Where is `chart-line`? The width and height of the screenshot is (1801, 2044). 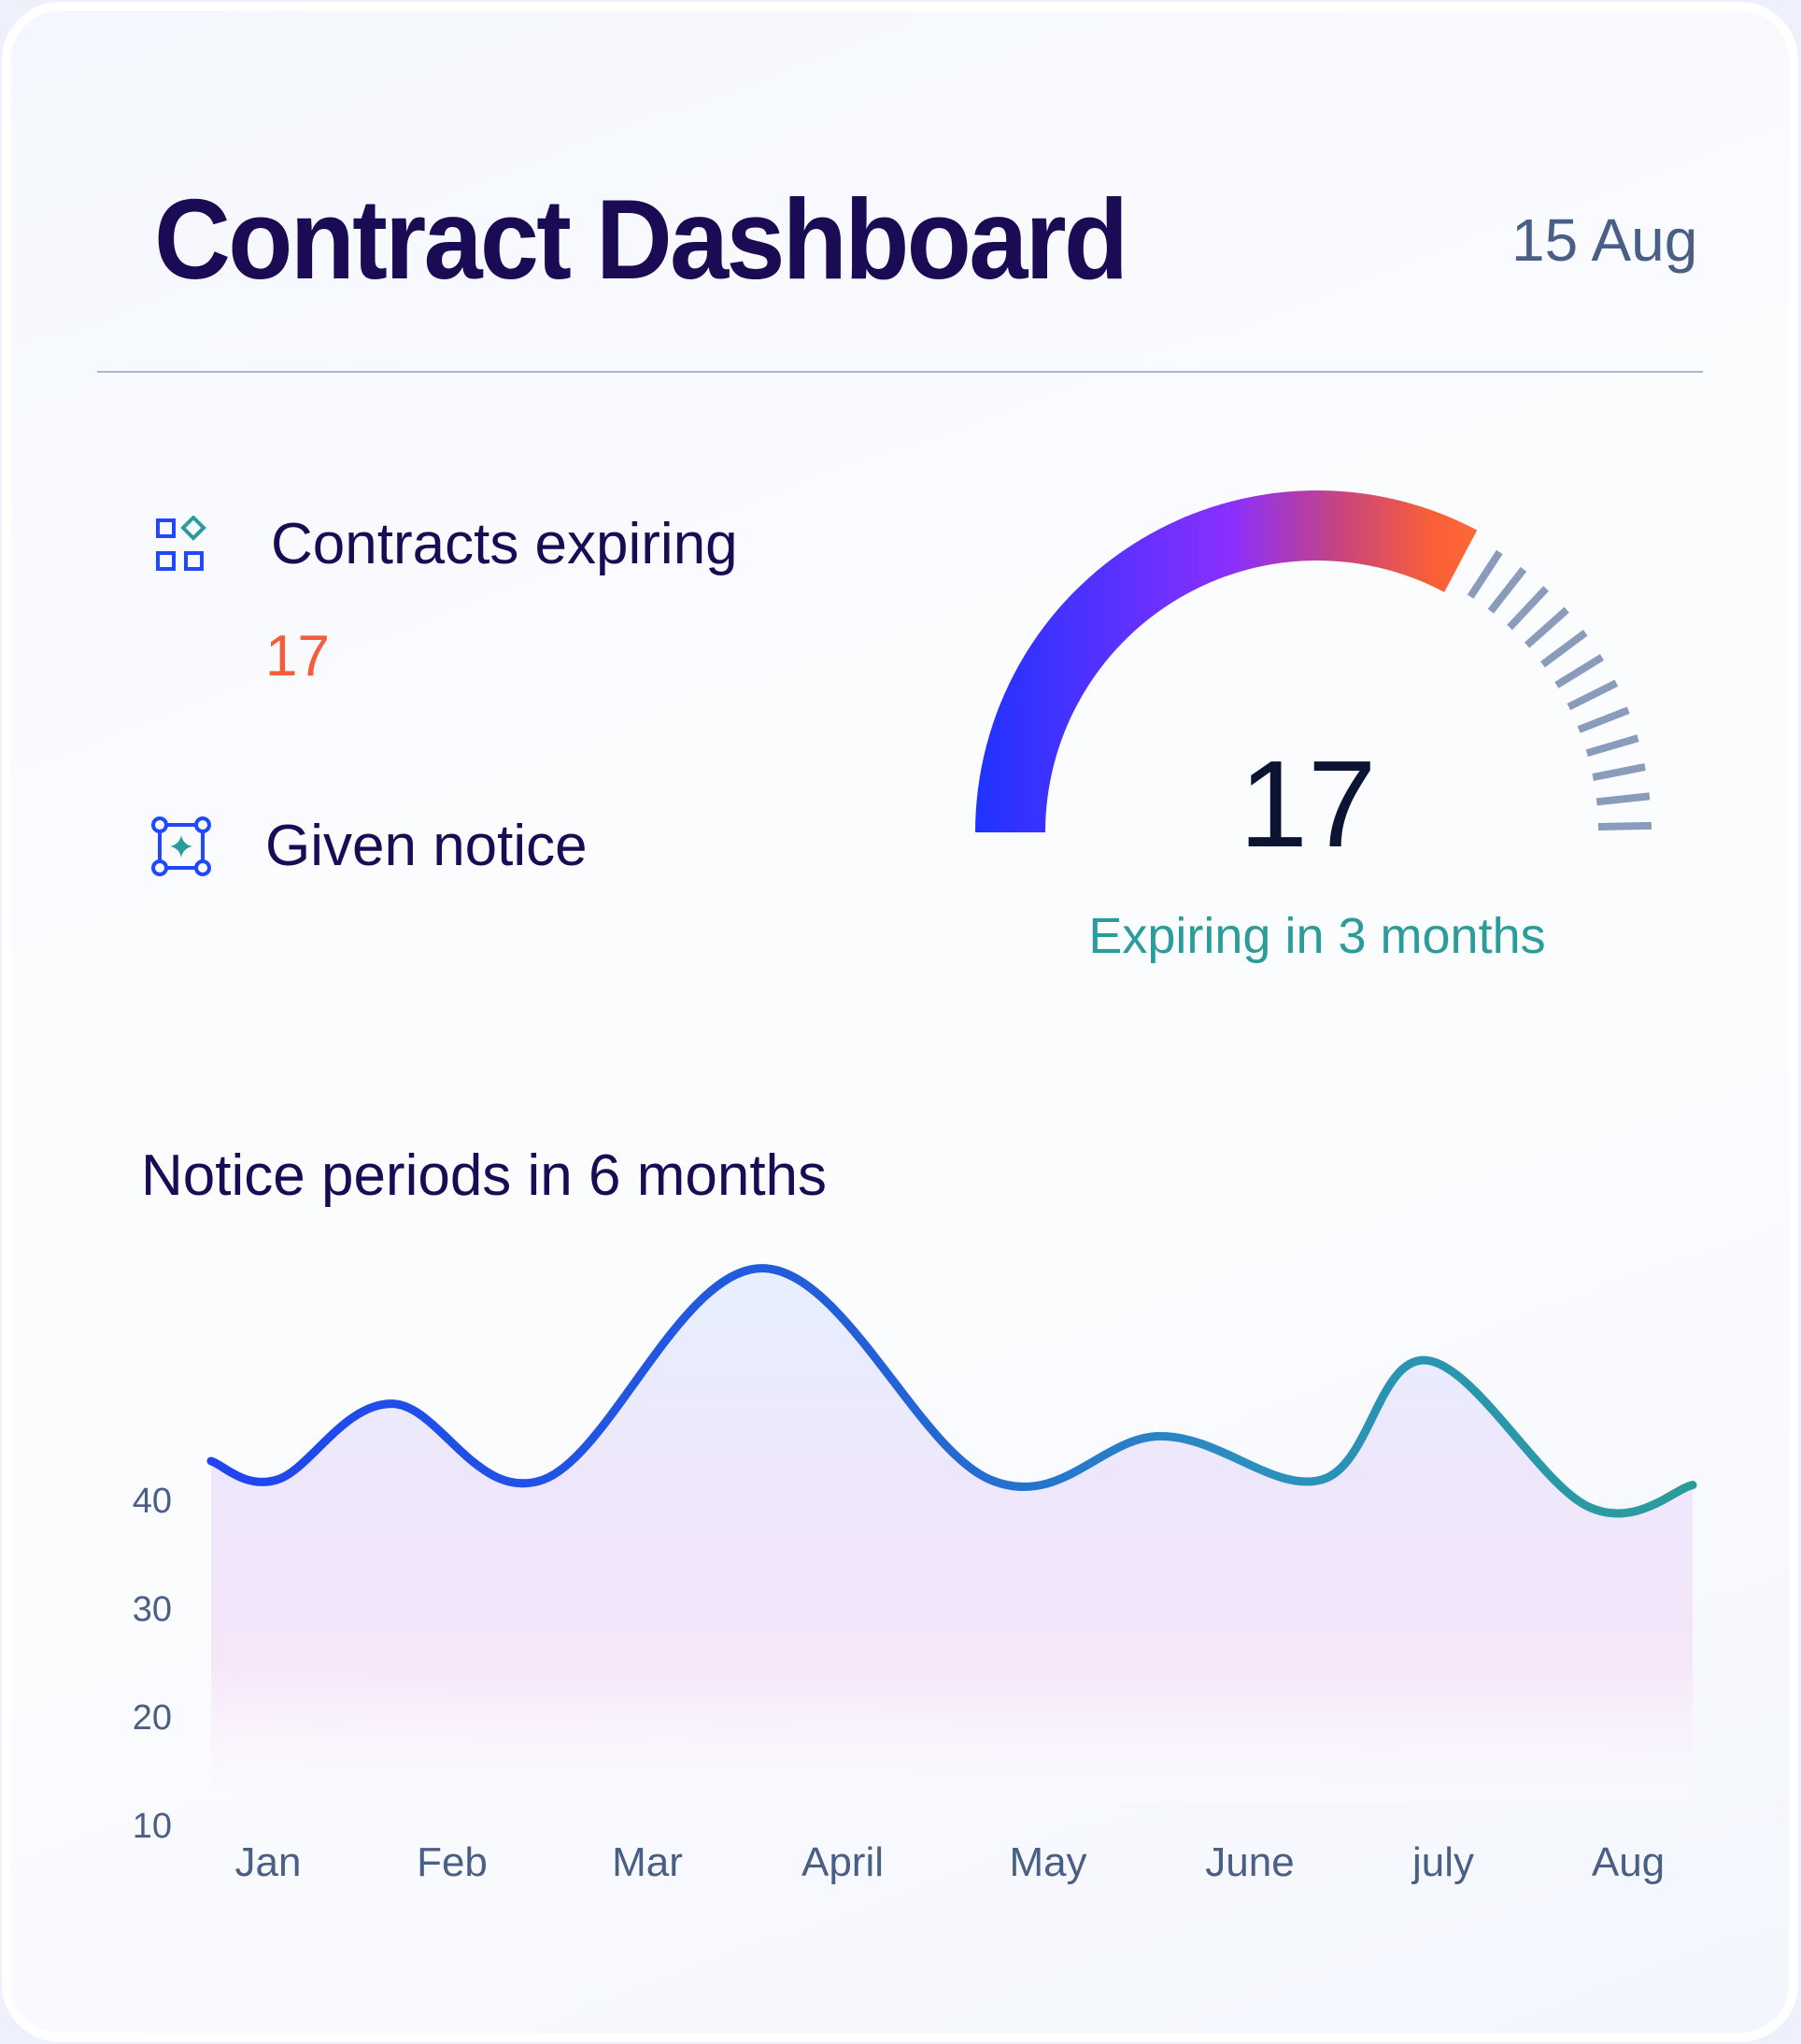
chart-line is located at coordinates (951, 1391).